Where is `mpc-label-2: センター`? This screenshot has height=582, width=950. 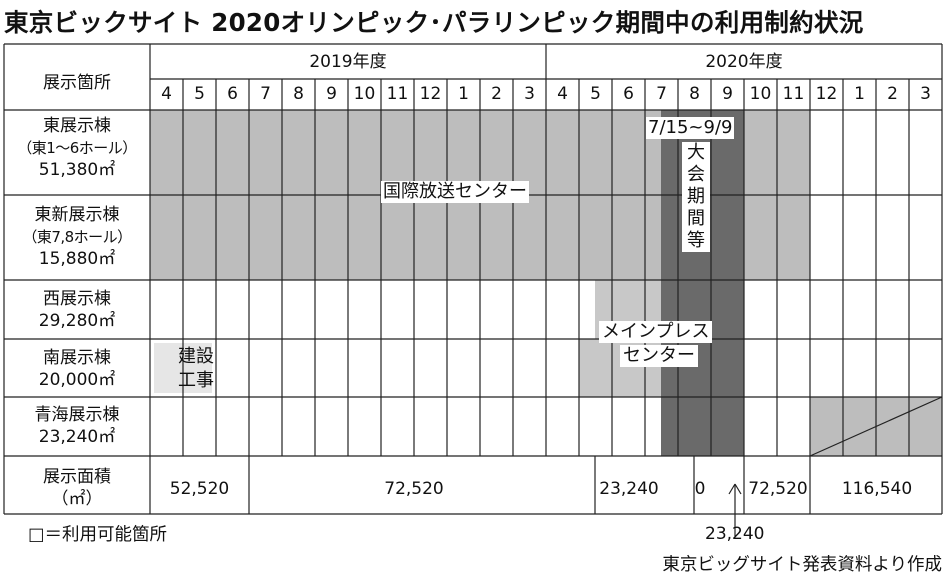 mpc-label-2: センター is located at coordinates (659, 356).